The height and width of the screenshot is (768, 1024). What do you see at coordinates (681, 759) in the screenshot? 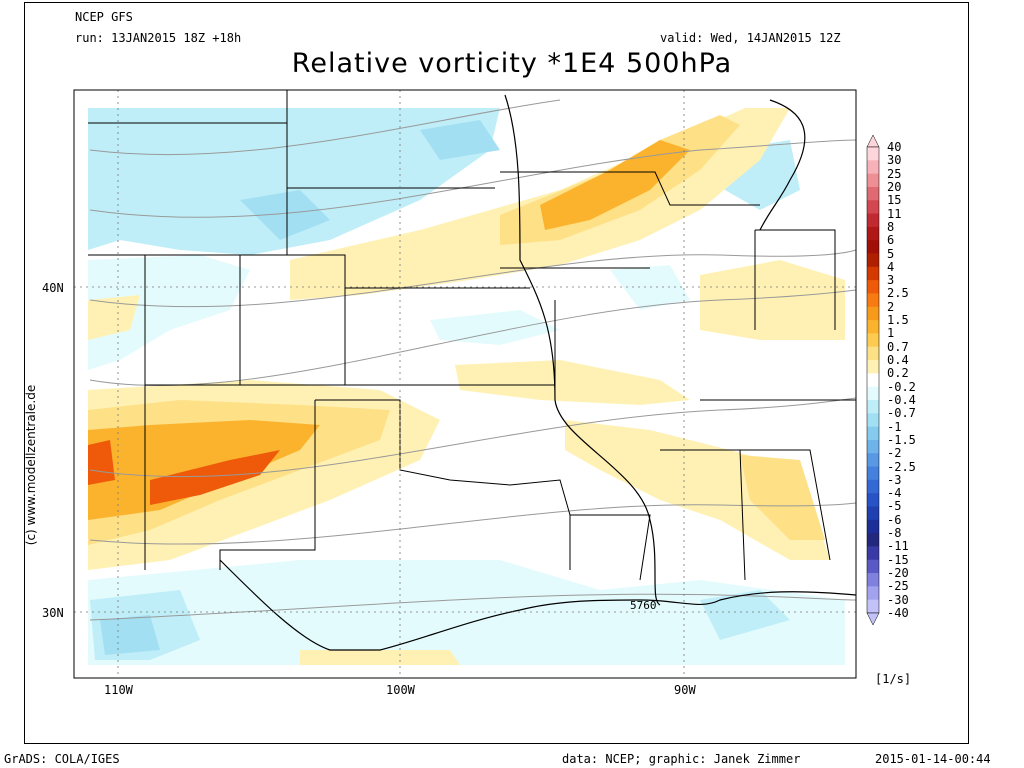
I see `footer-center: data: NCEP; graphic: Janek Zimmer` at bounding box center [681, 759].